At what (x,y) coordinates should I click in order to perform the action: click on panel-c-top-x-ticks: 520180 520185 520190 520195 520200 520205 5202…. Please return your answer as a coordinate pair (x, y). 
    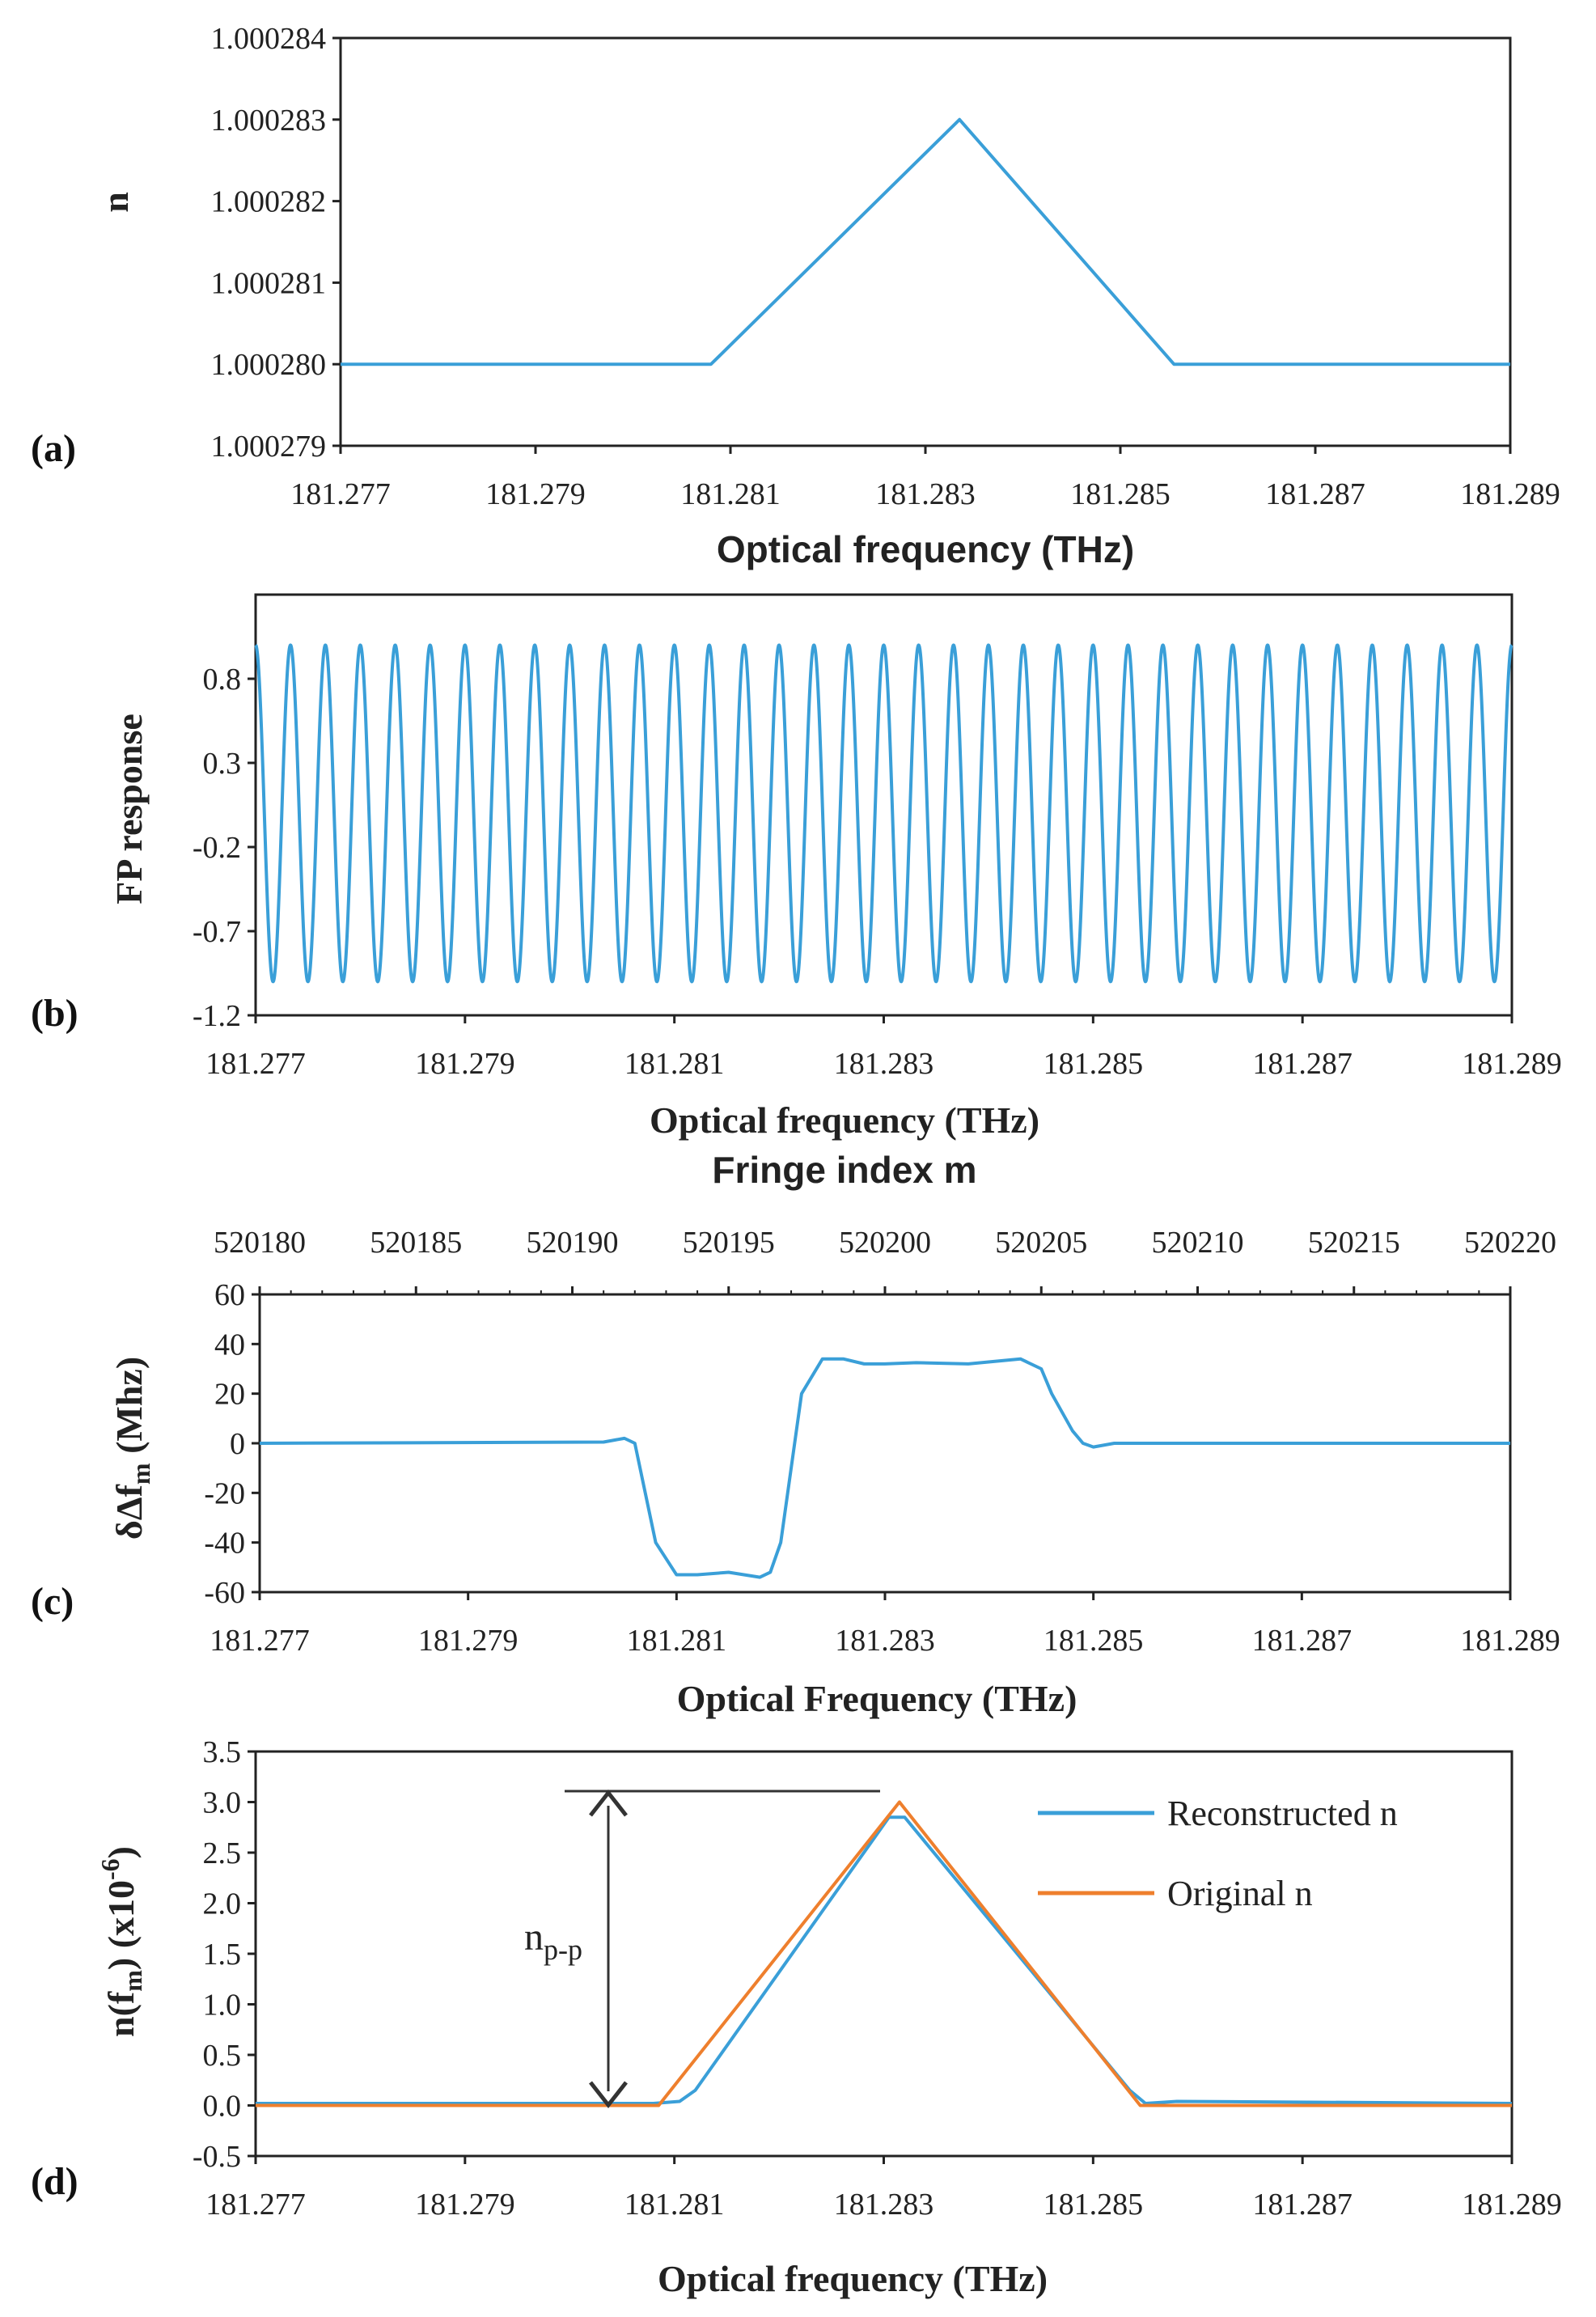
    Looking at the image, I should click on (885, 1260).